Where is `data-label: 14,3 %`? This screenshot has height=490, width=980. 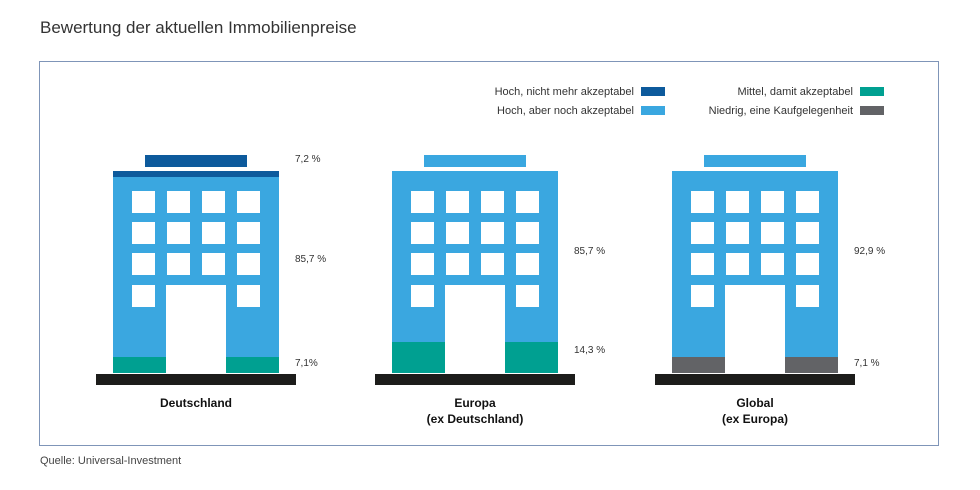
data-label: 14,3 % is located at coordinates (589, 350).